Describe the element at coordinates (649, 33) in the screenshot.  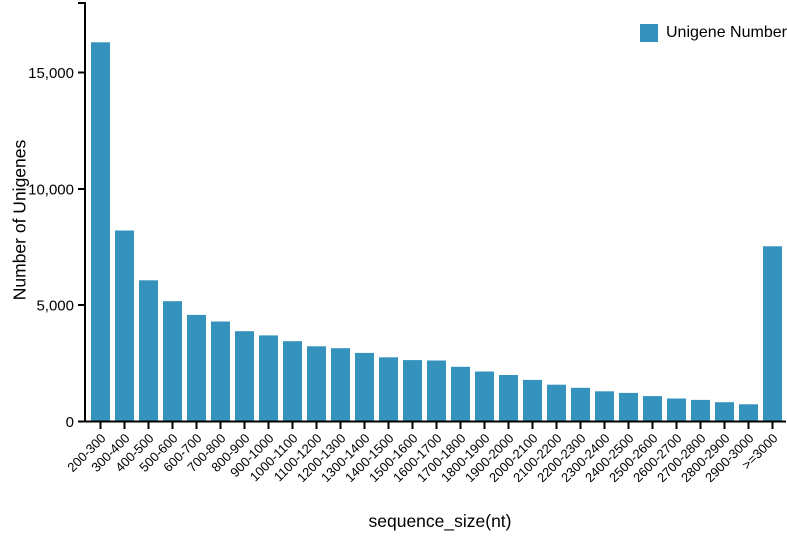
I see `legend-swatch` at that location.